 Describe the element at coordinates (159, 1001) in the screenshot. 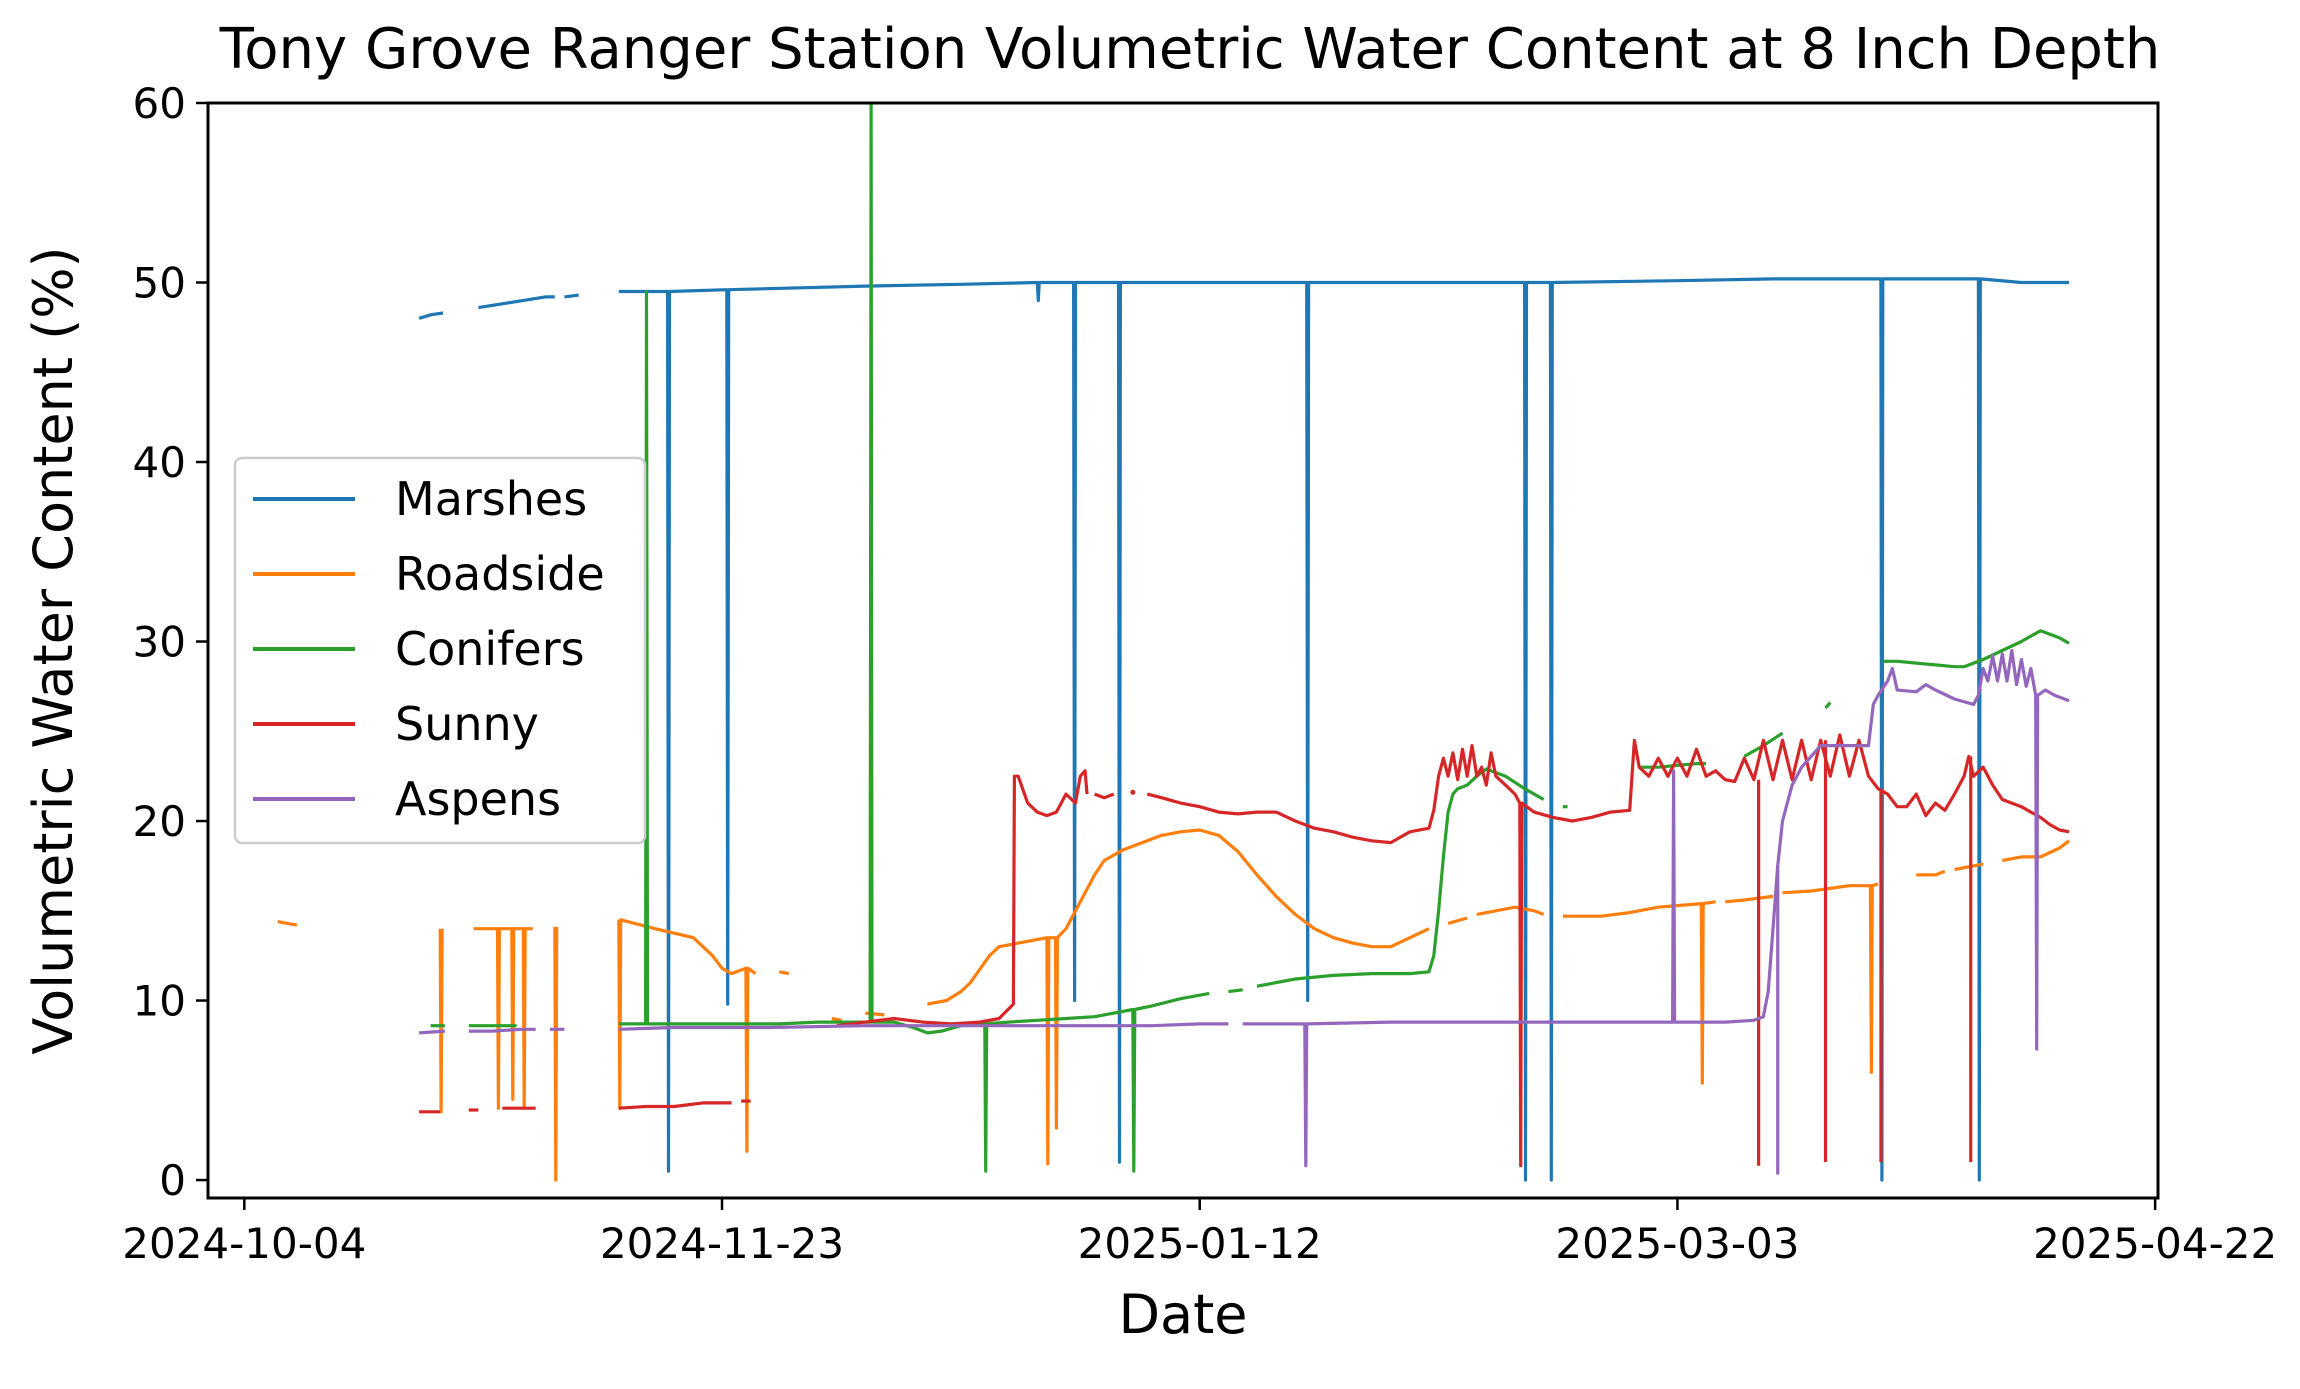

I see `y-tick-label: 10` at that location.